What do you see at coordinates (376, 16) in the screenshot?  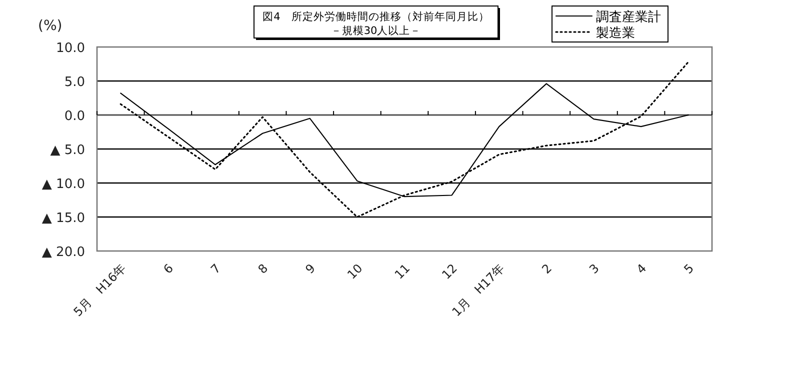 I see `chart-title: 図4 所定外労働時間の推移（対前年同月比）` at bounding box center [376, 16].